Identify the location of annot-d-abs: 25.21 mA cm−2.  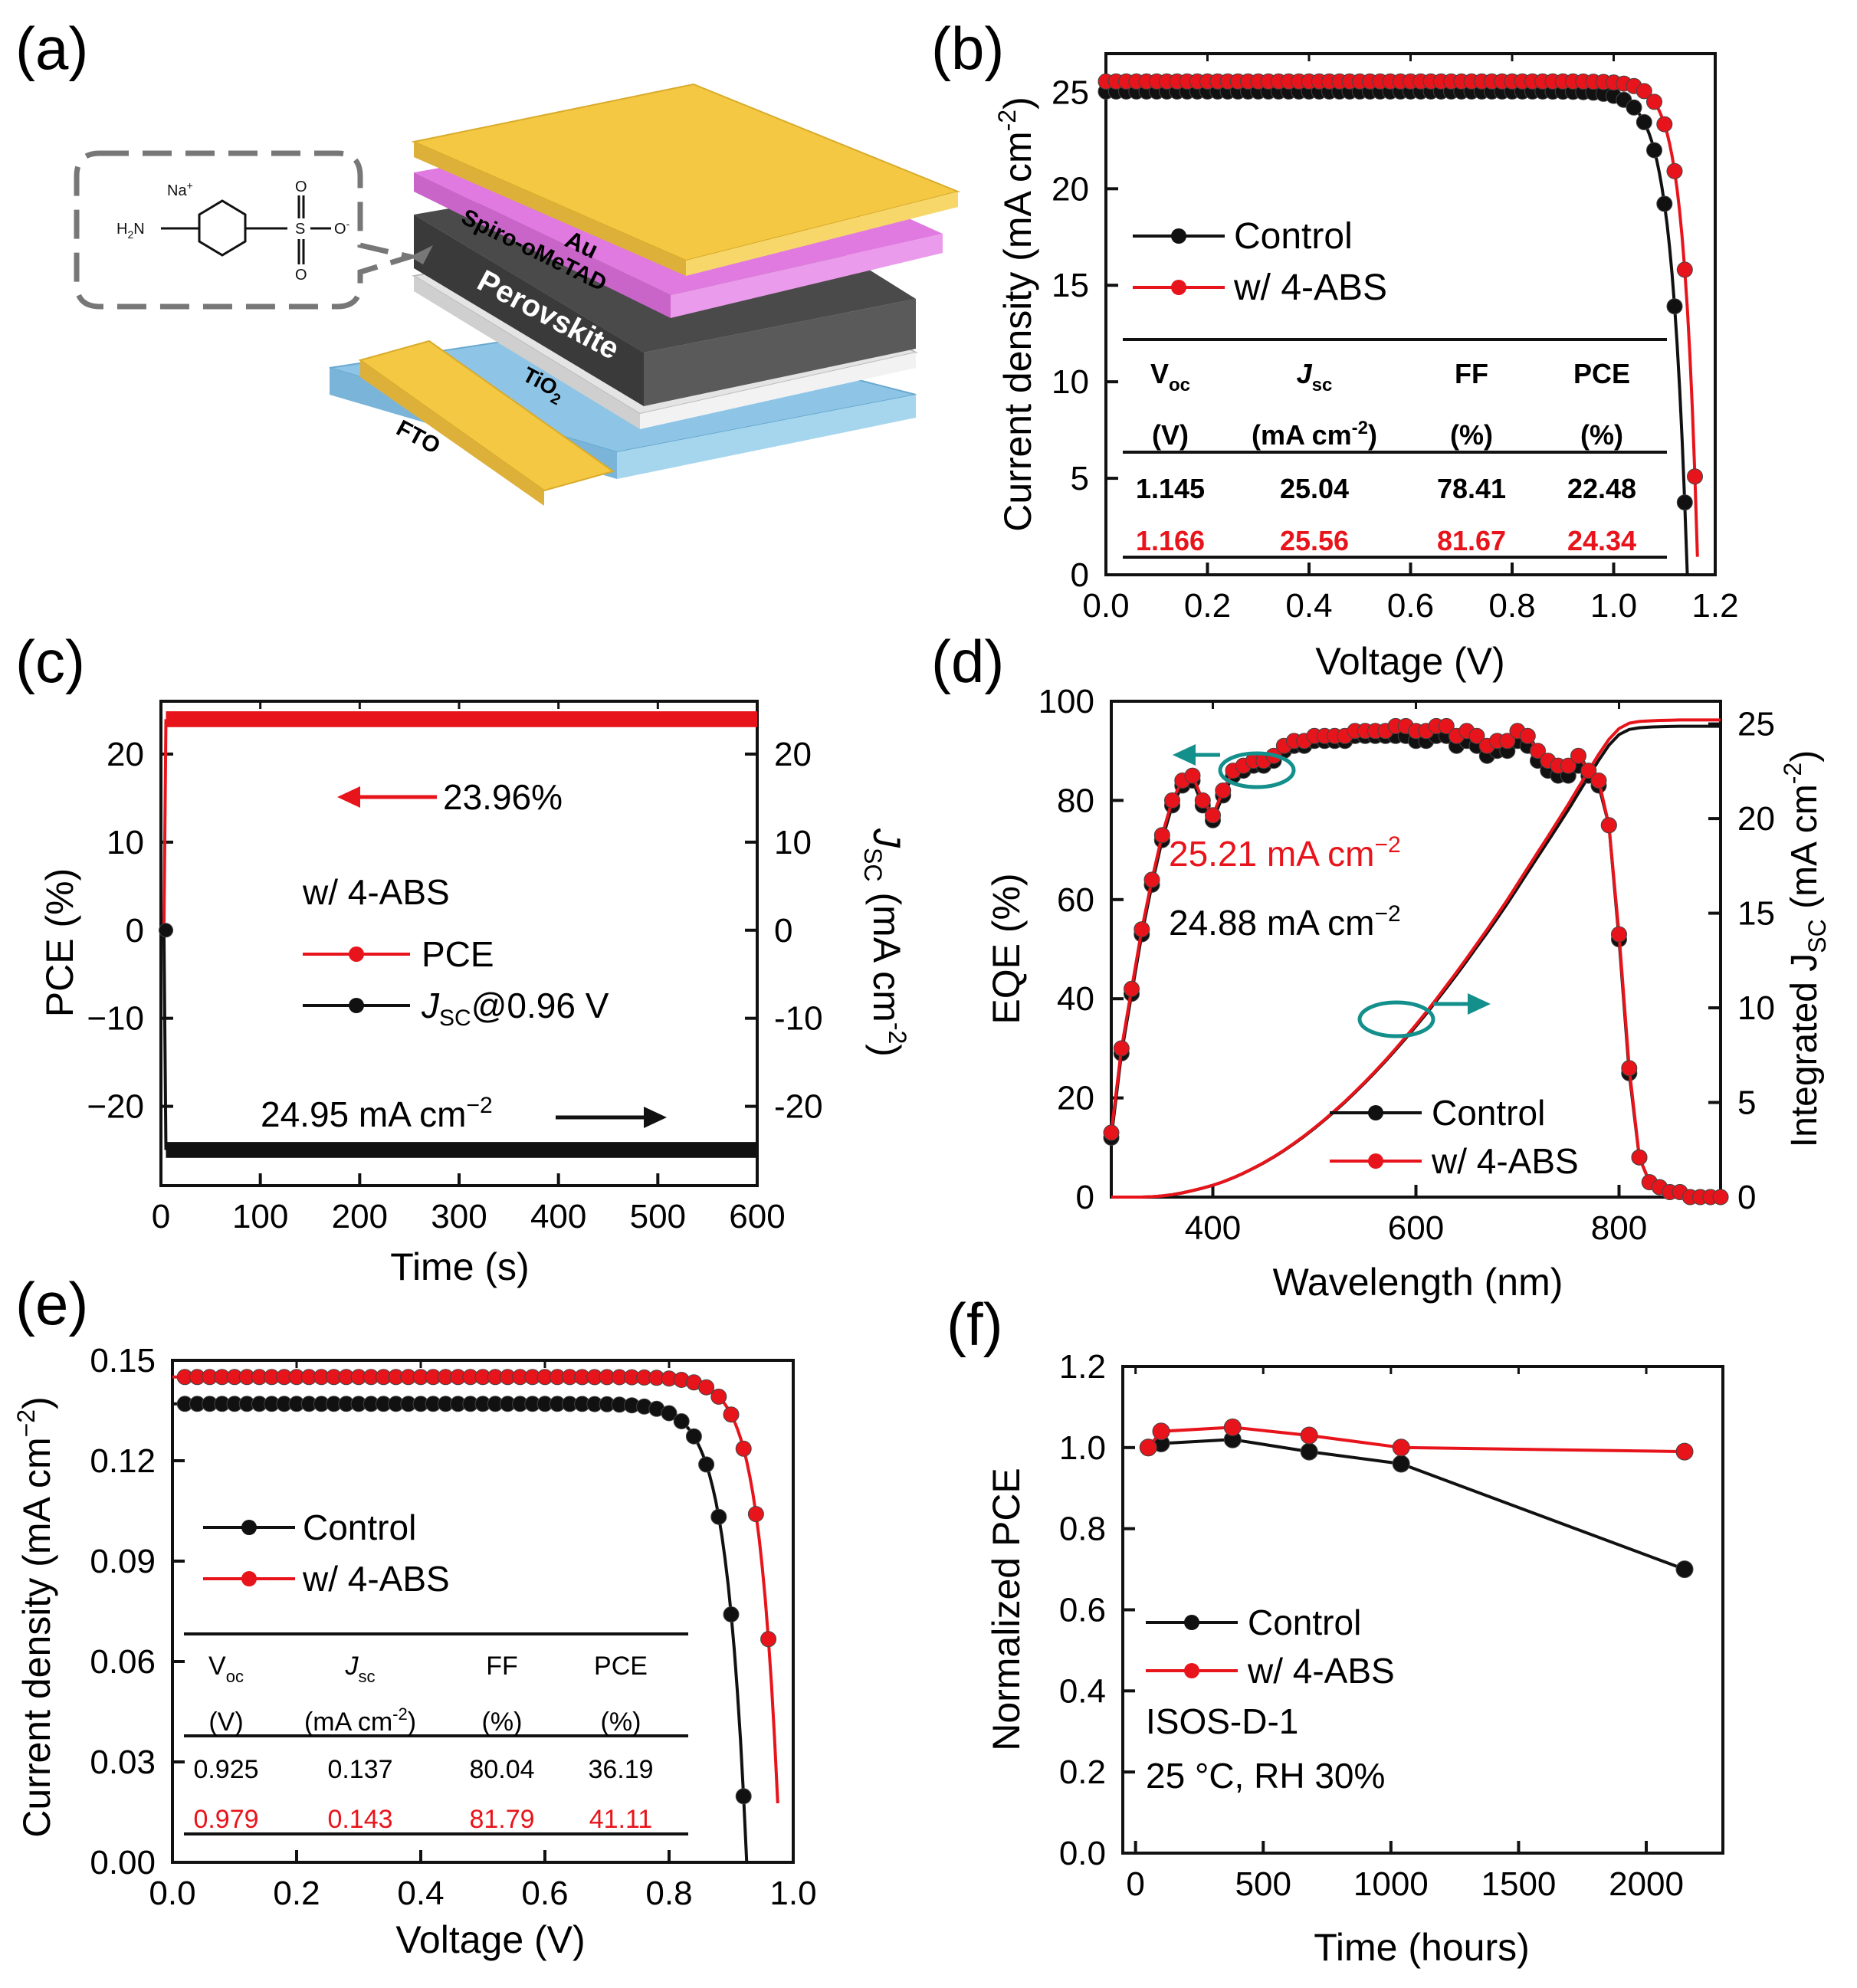
(1285, 853).